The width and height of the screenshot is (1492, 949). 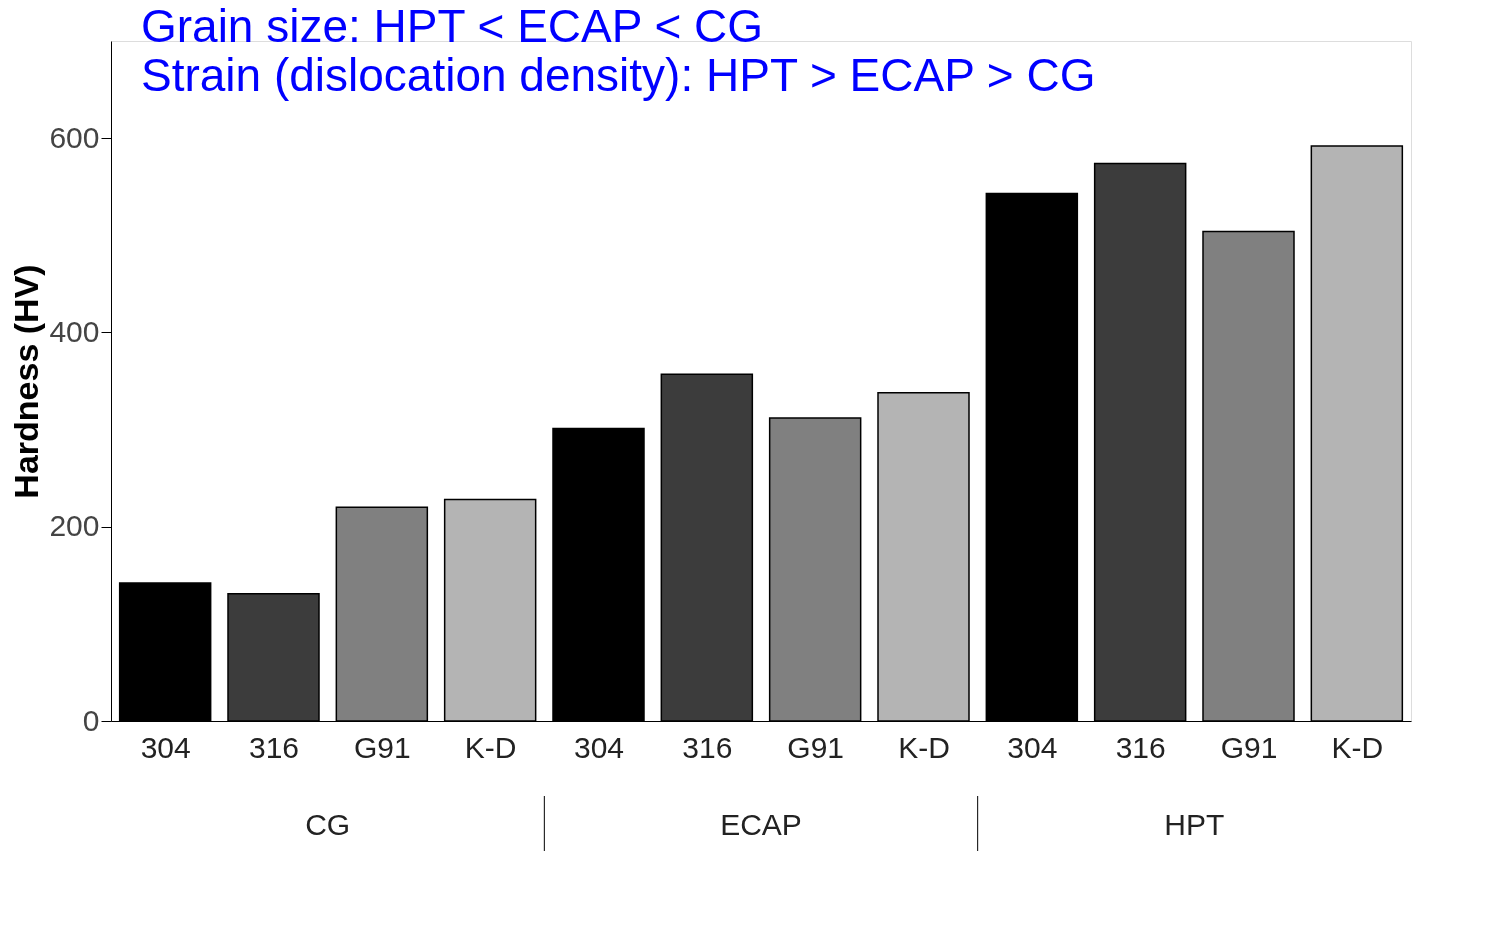 What do you see at coordinates (74, 331) in the screenshot?
I see `y-tick-label: 400` at bounding box center [74, 331].